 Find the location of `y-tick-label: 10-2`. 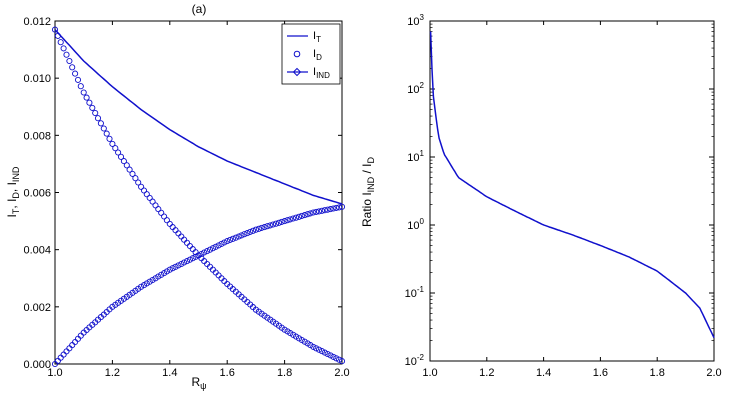

y-tick-label: 10-2 is located at coordinates (415, 360).